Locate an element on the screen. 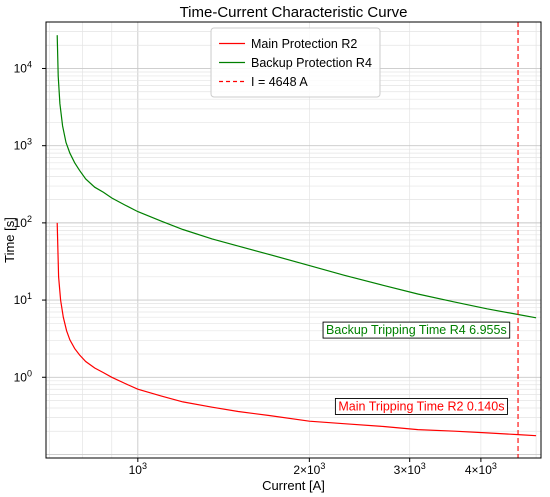 The height and width of the screenshot is (497, 550). annotation-text: Main Tripping Time R2 0.140s is located at coordinates (421, 406).